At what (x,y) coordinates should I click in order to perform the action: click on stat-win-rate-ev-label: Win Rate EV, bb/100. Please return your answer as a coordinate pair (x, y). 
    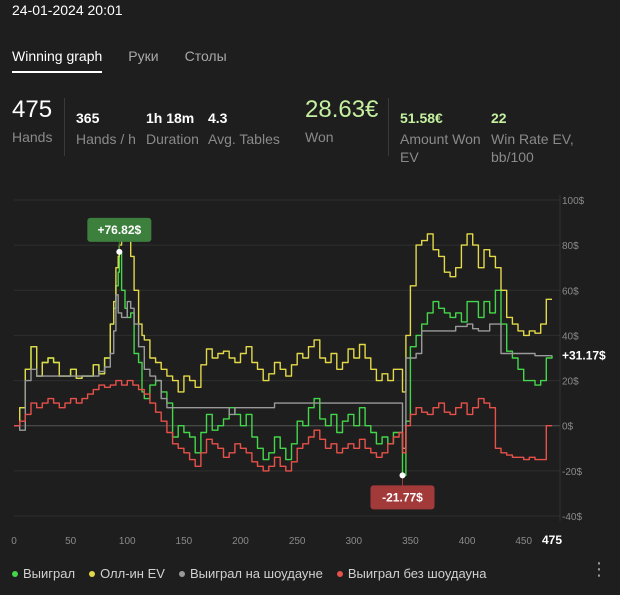
    Looking at the image, I should click on (532, 148).